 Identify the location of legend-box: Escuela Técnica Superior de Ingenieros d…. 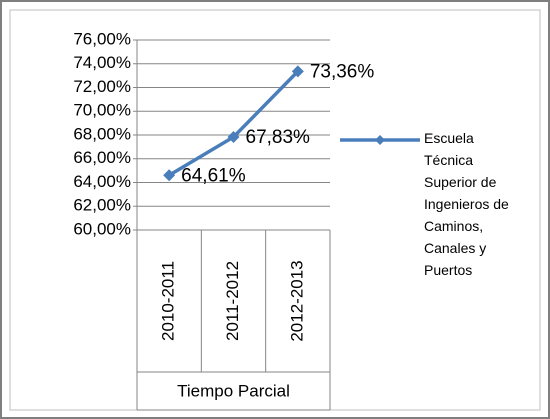
(466, 204).